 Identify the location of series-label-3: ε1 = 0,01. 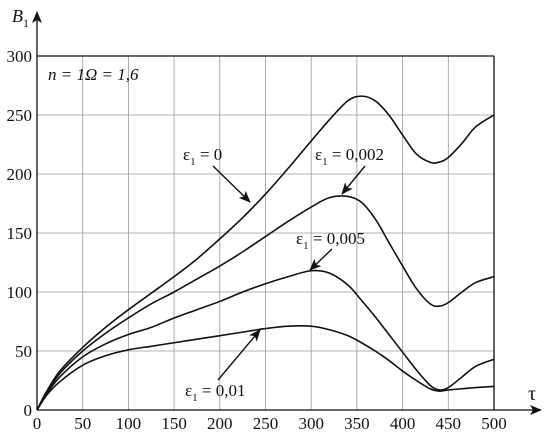
(215, 392).